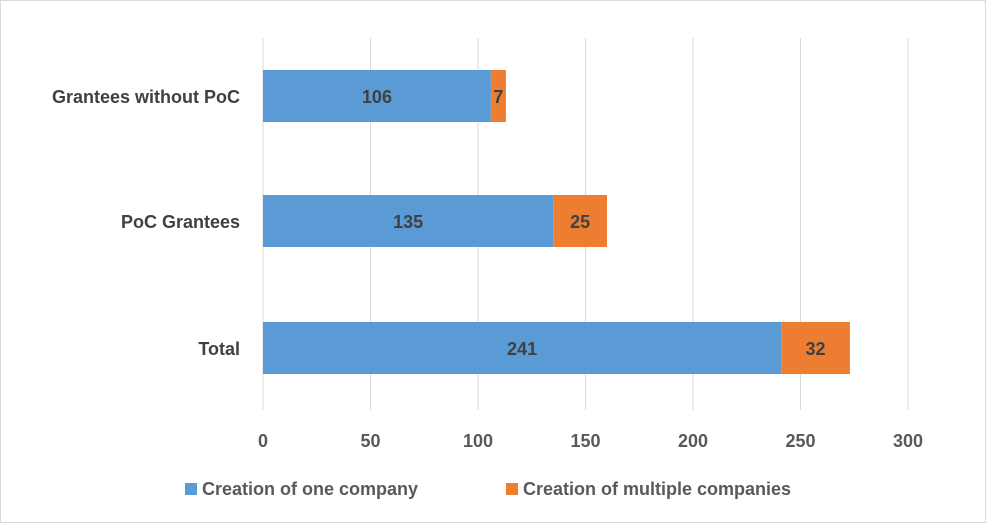  Describe the element at coordinates (908, 441) in the screenshot. I see `x-tick-label: 300` at that location.